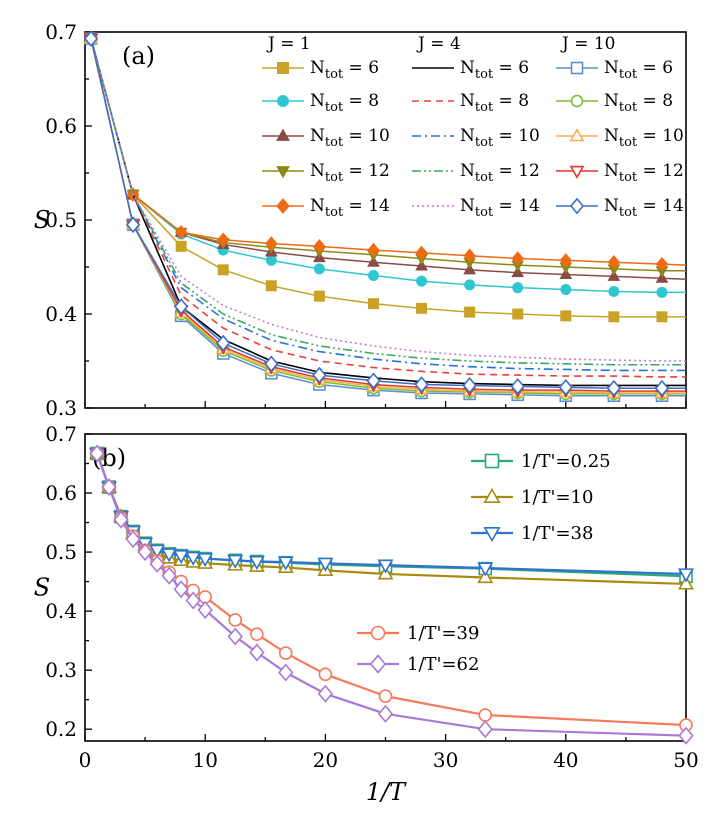  Describe the element at coordinates (565, 760) in the screenshot. I see `x-tick-label: 40` at that location.